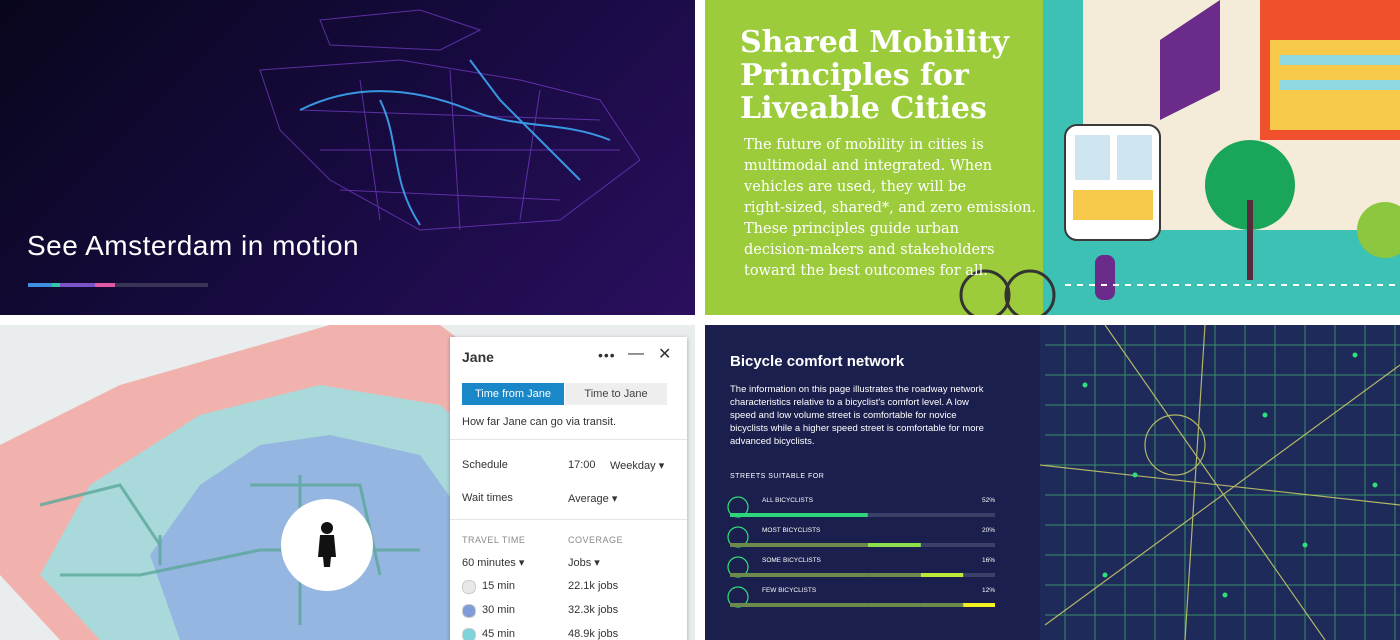  What do you see at coordinates (159, 245) in the screenshot?
I see `headline-part: Amsterdam` at bounding box center [159, 245].